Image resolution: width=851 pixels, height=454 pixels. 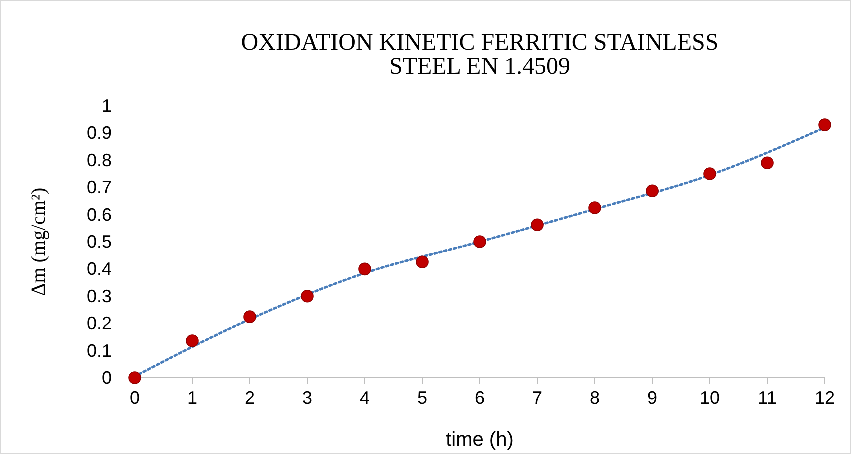 I want to click on y-tick-label: 0.5, so click(x=99, y=242).